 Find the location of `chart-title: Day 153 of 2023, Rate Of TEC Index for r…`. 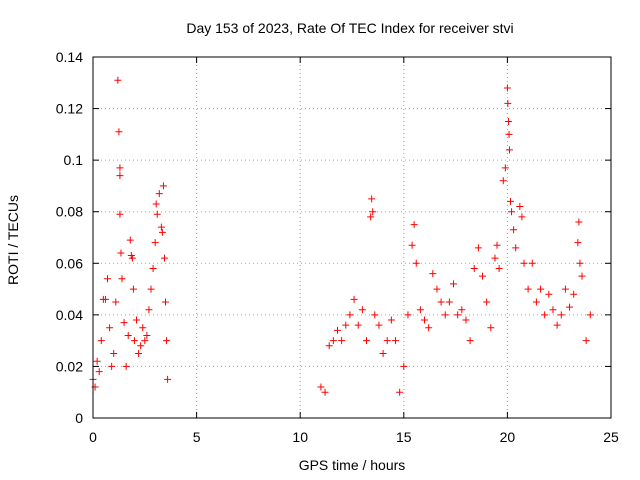

chart-title: Day 153 of 2023, Rate Of TEC Index for r… is located at coordinates (349, 28).